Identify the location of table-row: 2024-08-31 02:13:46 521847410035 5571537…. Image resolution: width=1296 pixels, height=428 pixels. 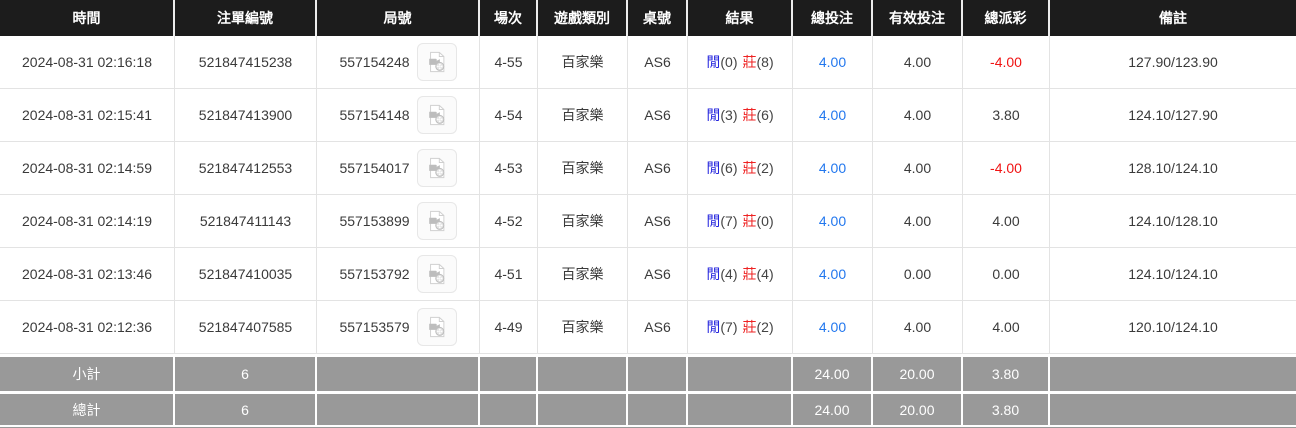
(648, 274).